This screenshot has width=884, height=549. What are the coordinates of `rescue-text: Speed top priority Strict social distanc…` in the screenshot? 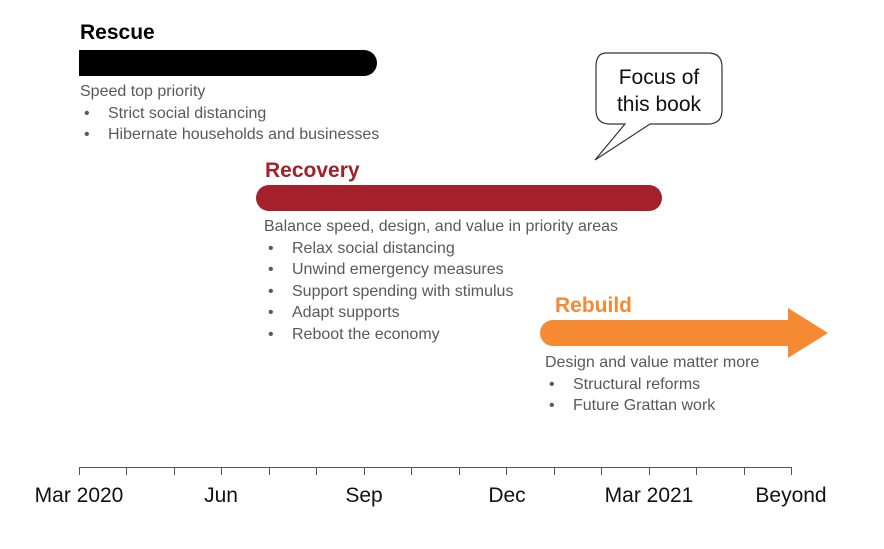 It's located at (229, 113).